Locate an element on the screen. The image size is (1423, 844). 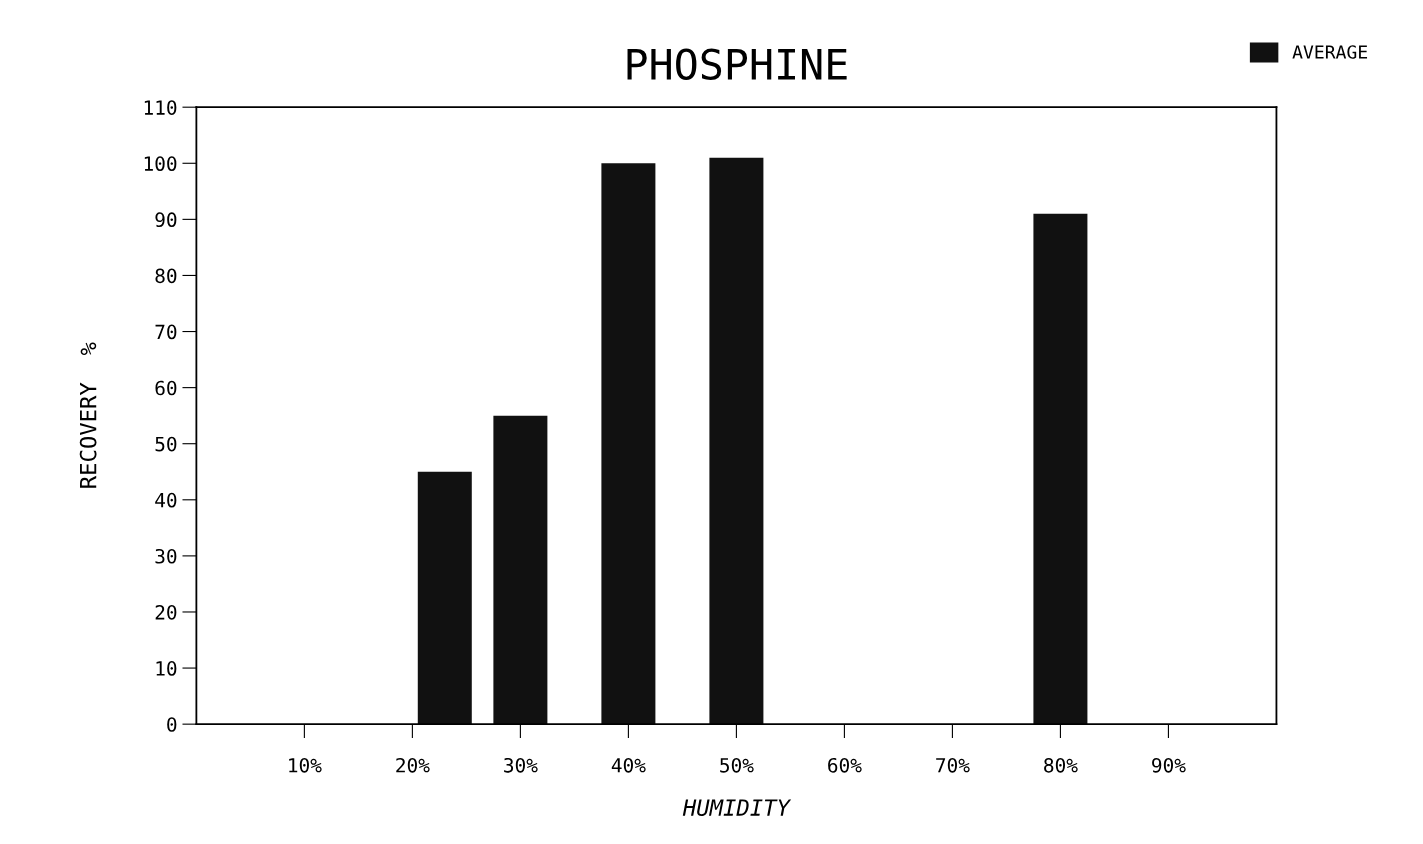
x-tick-label: 60% is located at coordinates (845, 765).